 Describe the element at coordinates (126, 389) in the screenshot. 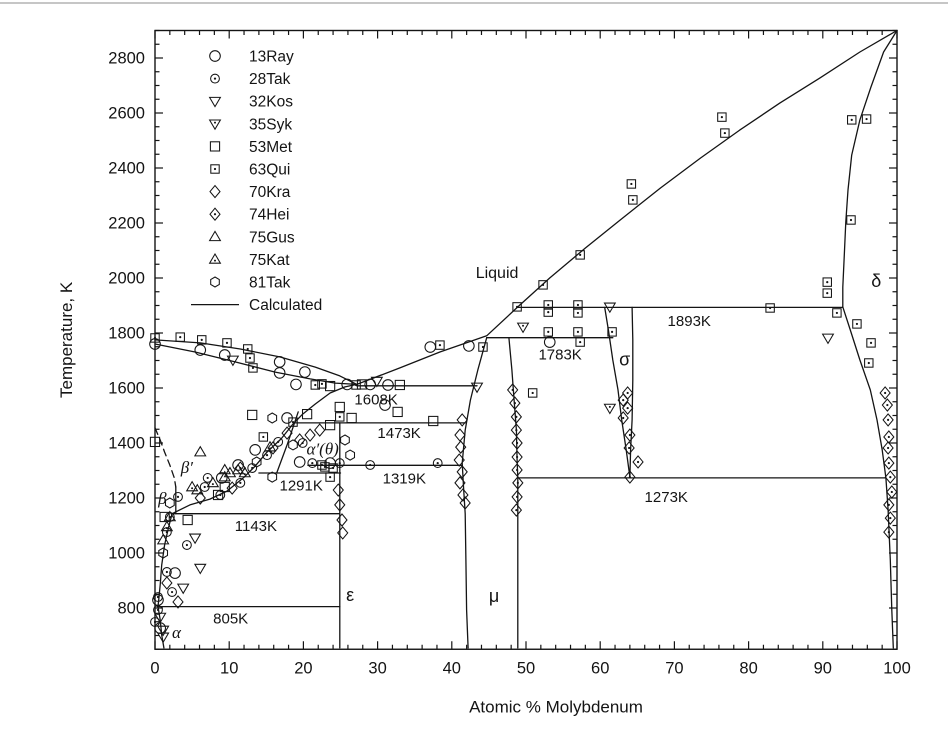

I see `svg-text: 1600` at that location.